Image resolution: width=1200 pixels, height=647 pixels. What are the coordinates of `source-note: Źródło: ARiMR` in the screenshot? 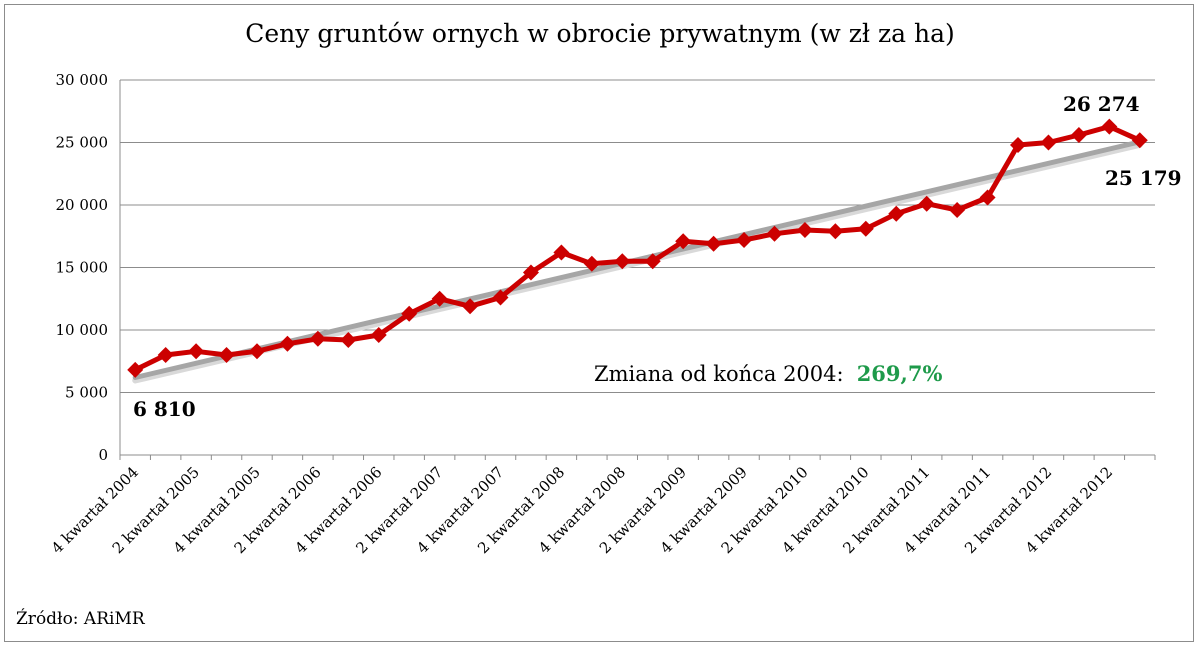 It's located at (81, 618).